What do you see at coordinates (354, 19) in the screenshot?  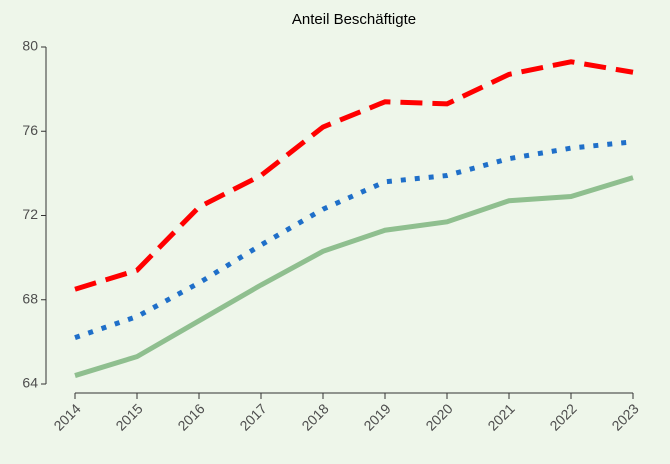 I see `chart-title: Anteil Beschäftigte` at bounding box center [354, 19].